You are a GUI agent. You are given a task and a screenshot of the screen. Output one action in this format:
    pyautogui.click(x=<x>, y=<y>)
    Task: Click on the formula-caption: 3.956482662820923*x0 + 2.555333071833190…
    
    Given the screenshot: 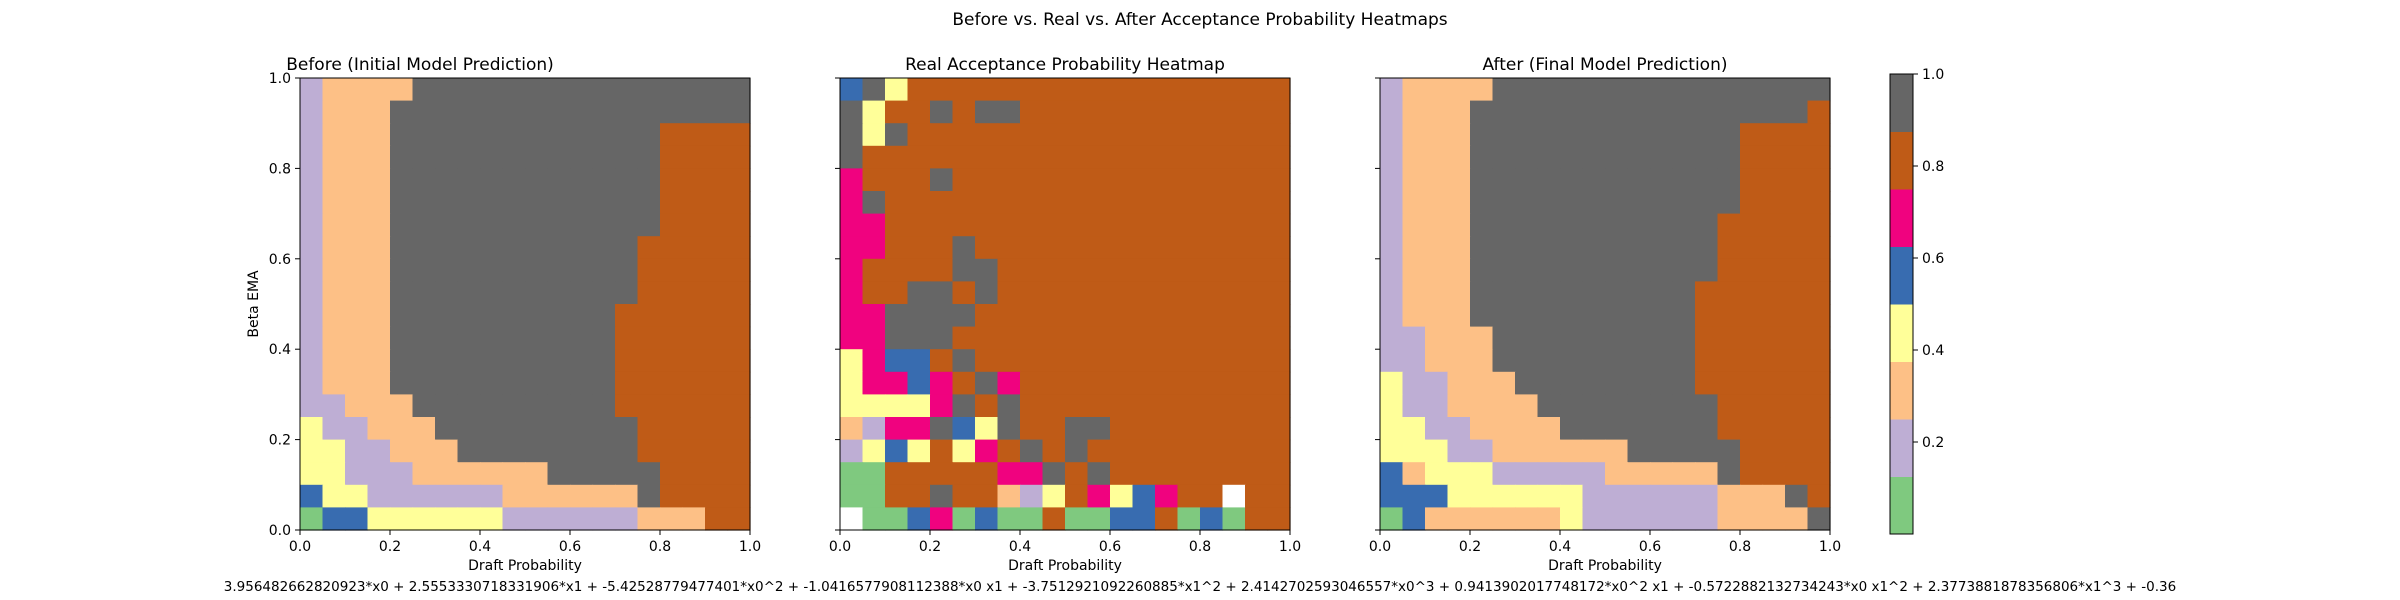 What is the action you would take?
    pyautogui.click(x=1200, y=587)
    